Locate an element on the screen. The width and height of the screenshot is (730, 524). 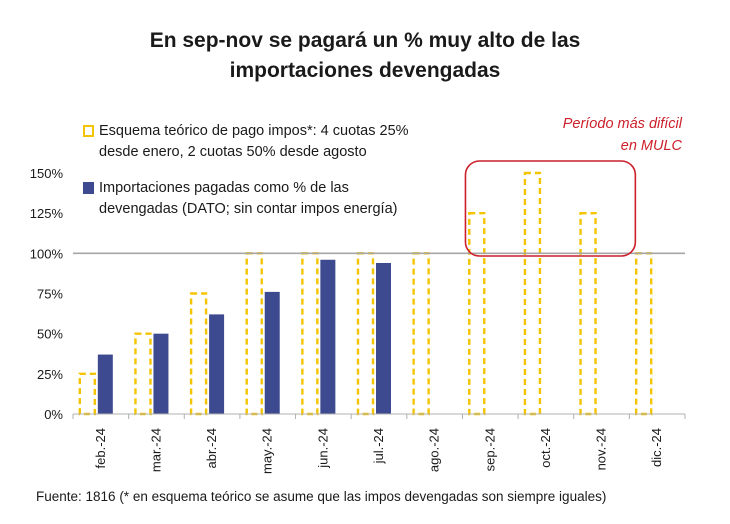
annotation-text: Período más difícil en MULC is located at coordinates (591, 135).